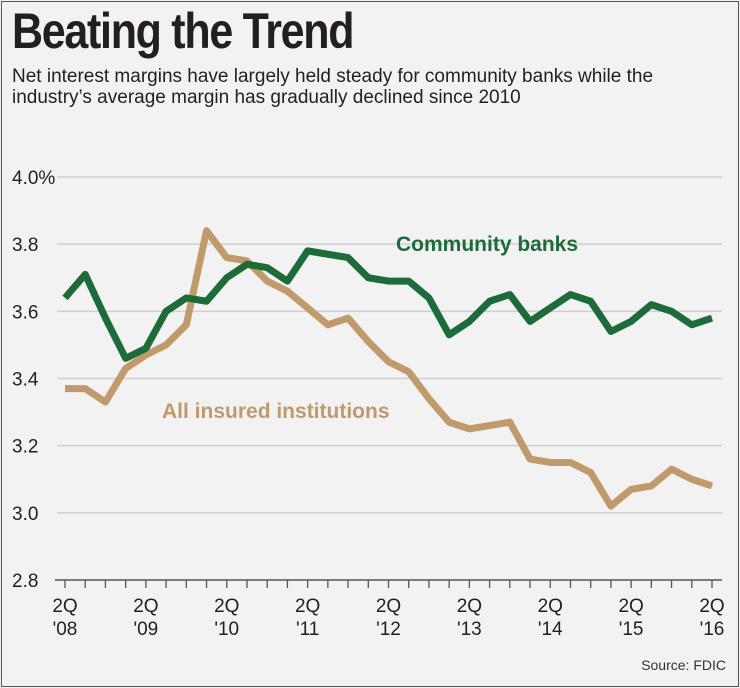 Image resolution: width=740 pixels, height=688 pixels. I want to click on x-tick-label: '16, so click(712, 629).